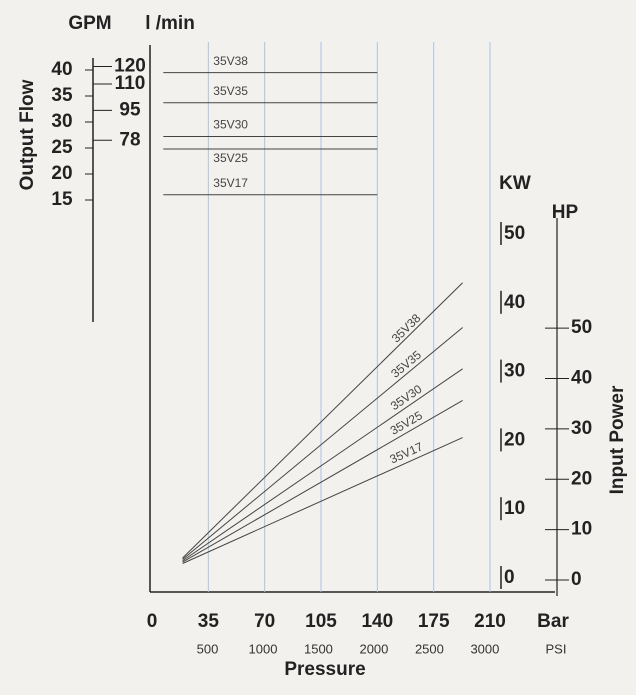 The width and height of the screenshot is (636, 695). I want to click on lpm-tick-label: 120, so click(130, 66).